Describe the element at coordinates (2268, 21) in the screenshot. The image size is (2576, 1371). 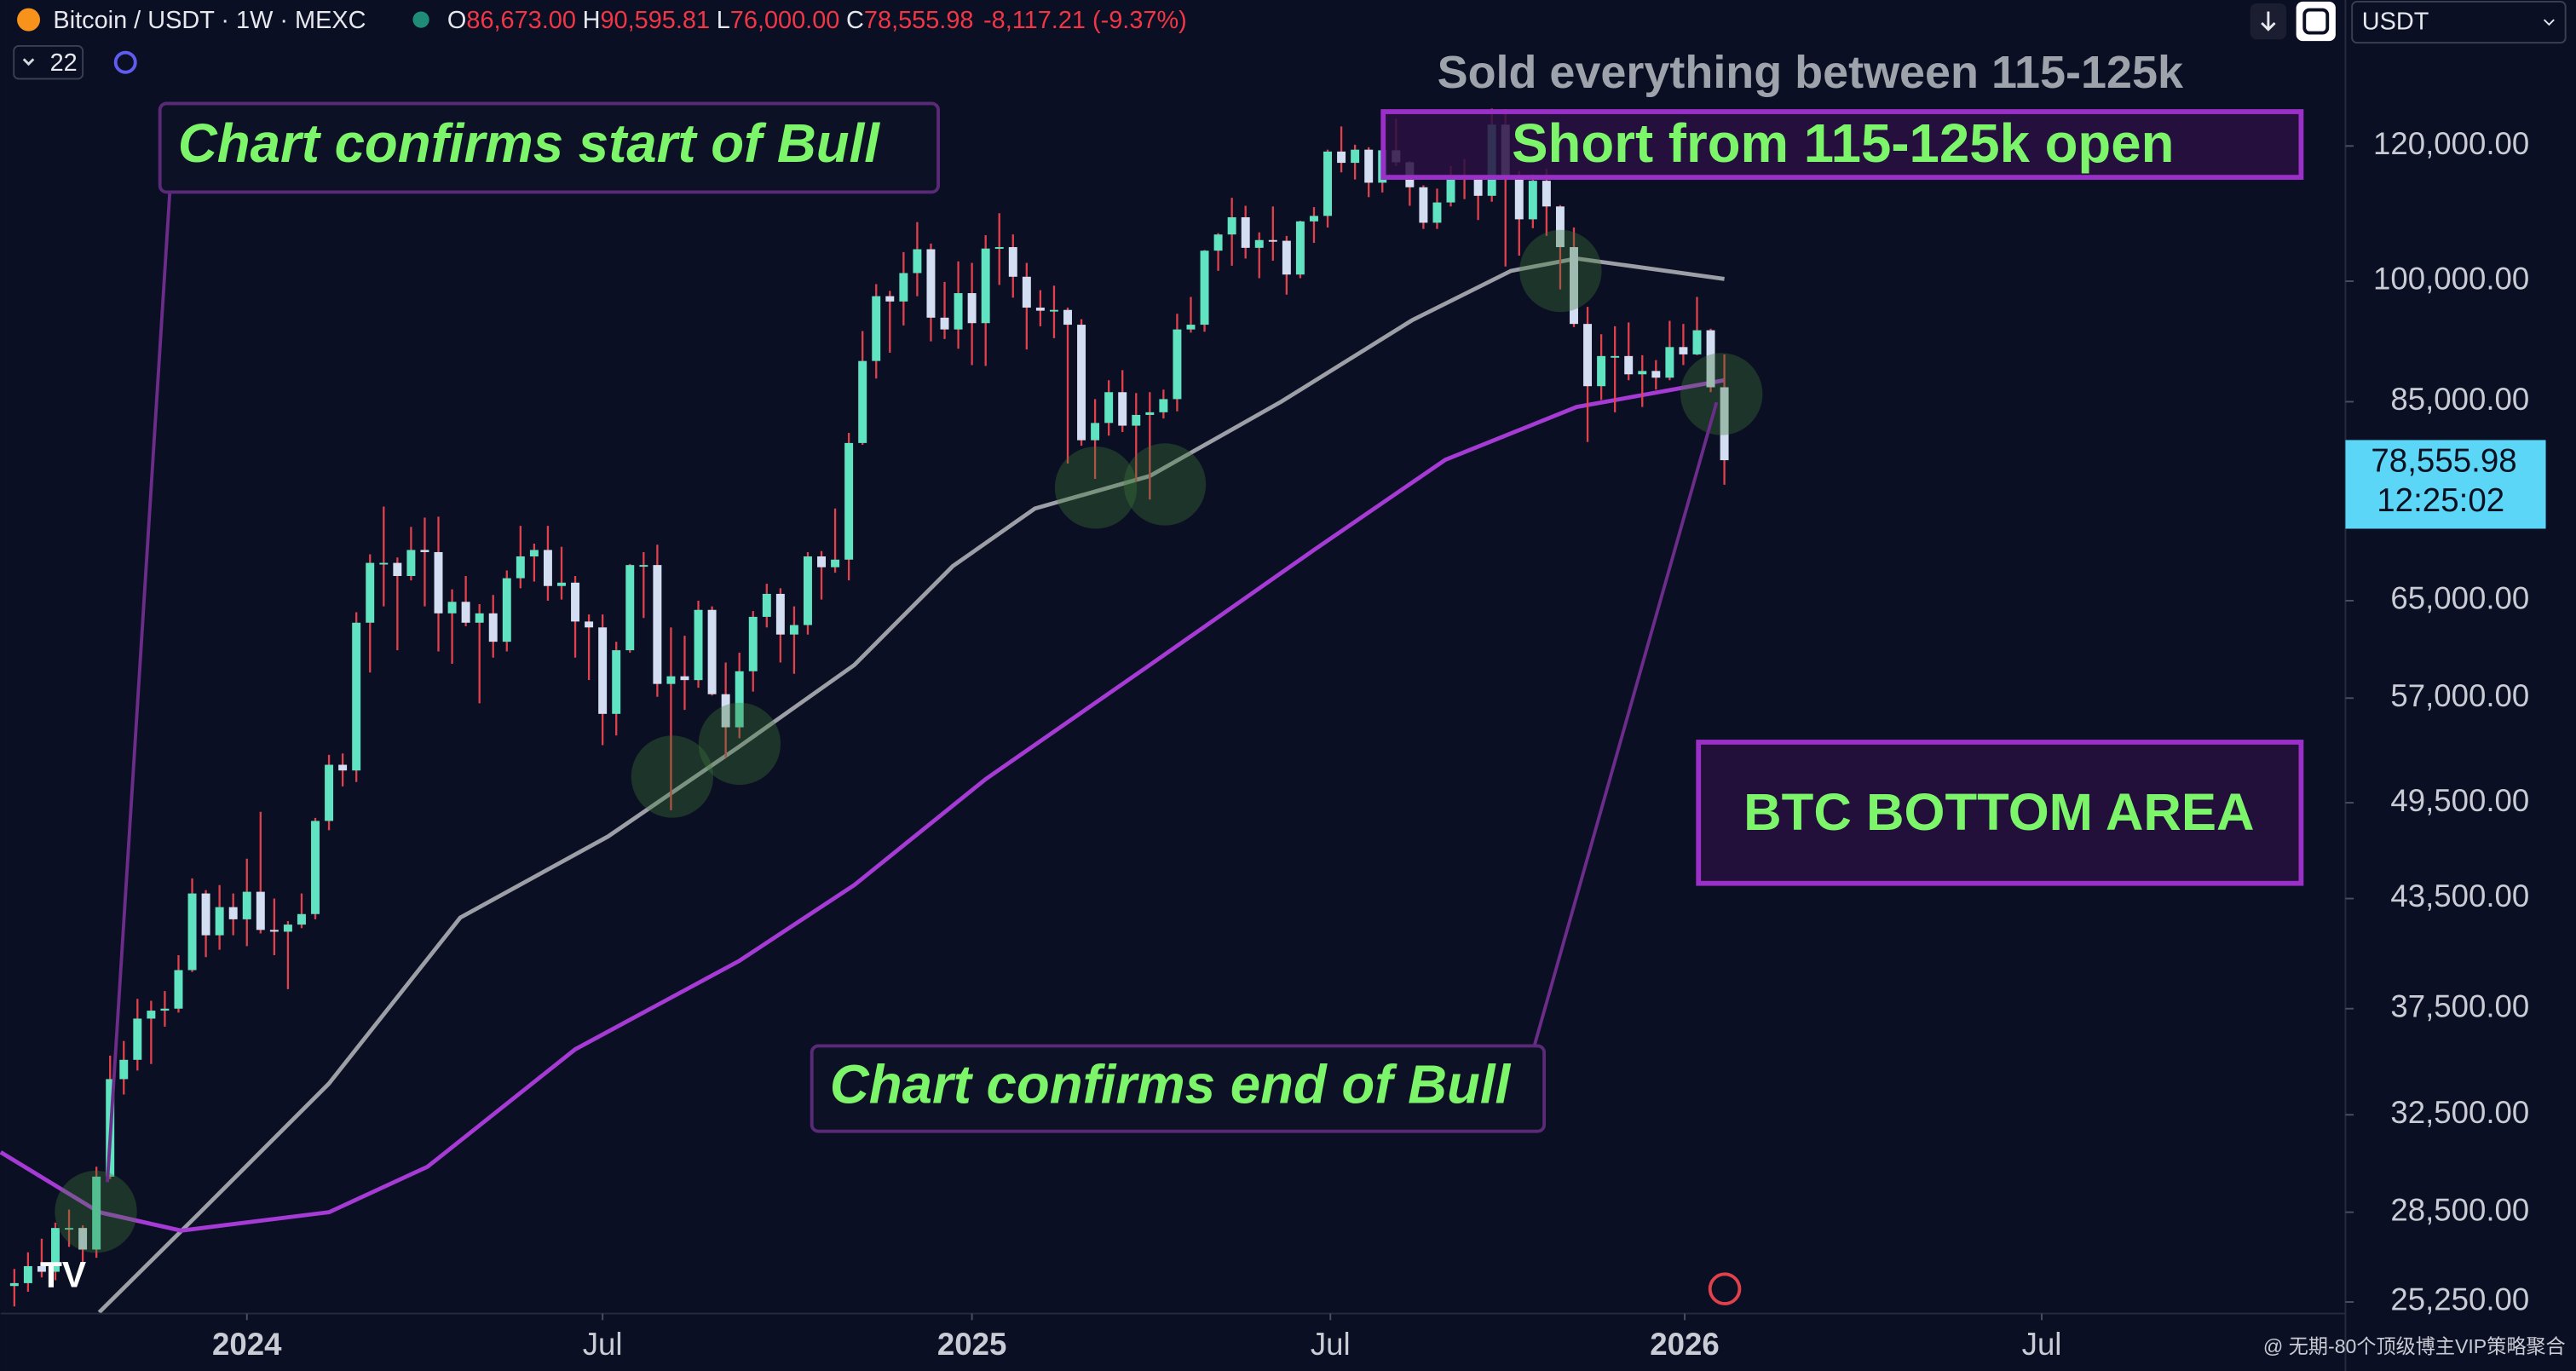
I see `download-icon` at that location.